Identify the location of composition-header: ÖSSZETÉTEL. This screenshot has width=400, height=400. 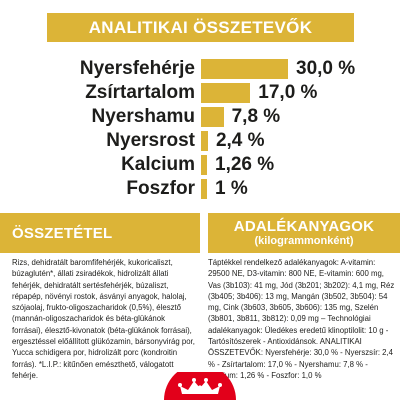
(100, 233).